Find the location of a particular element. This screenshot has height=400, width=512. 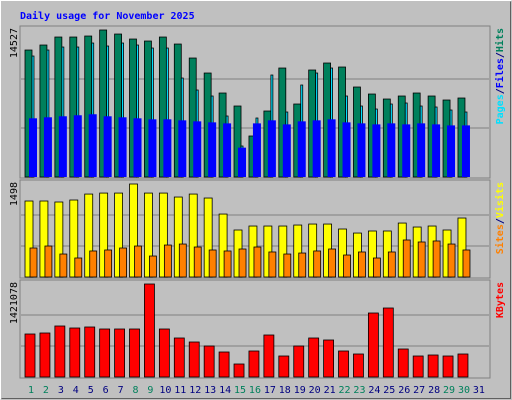

x-tick-label: 13 is located at coordinates (210, 390).